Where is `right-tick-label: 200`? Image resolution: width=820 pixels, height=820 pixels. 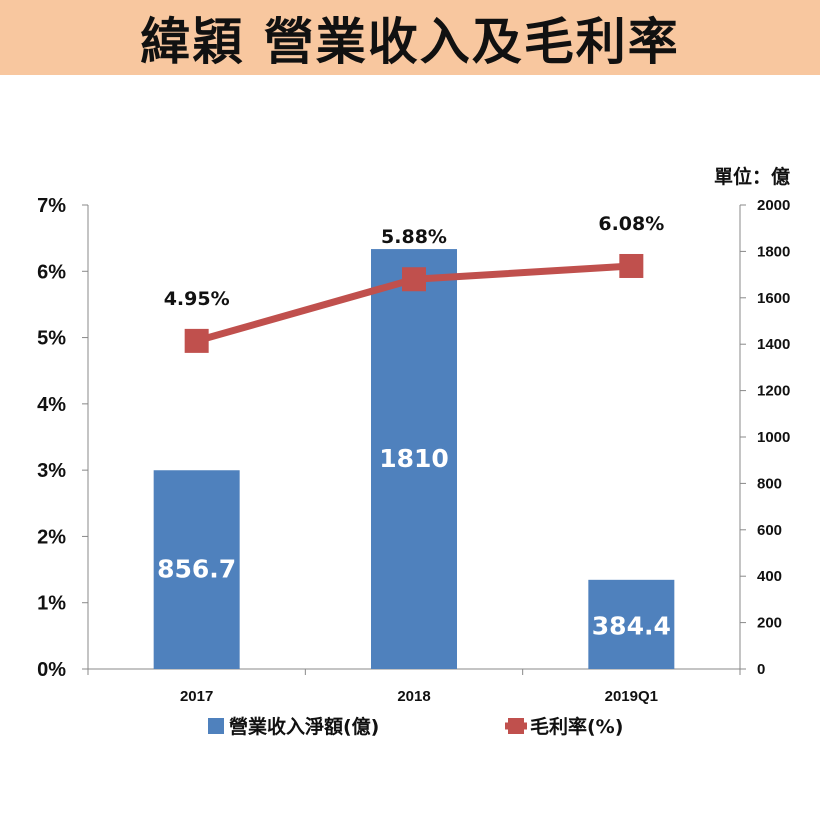
right-tick-label: 200 is located at coordinates (769, 623).